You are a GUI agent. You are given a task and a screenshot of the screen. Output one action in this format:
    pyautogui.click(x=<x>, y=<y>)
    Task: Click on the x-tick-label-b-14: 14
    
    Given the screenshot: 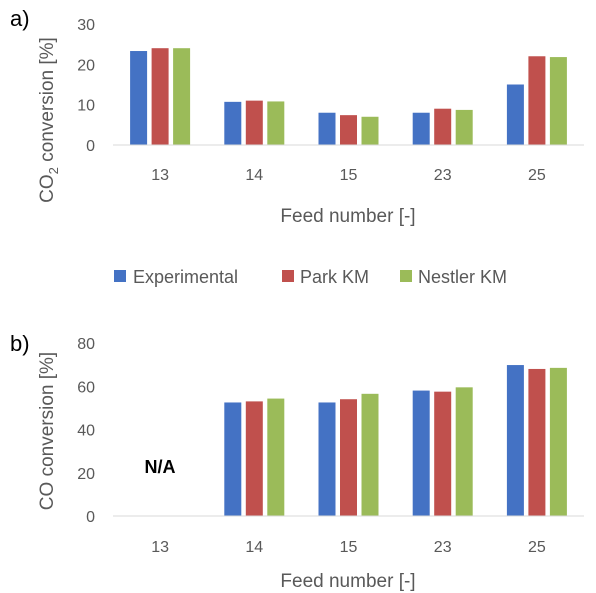 What is the action you would take?
    pyautogui.click(x=254, y=547)
    